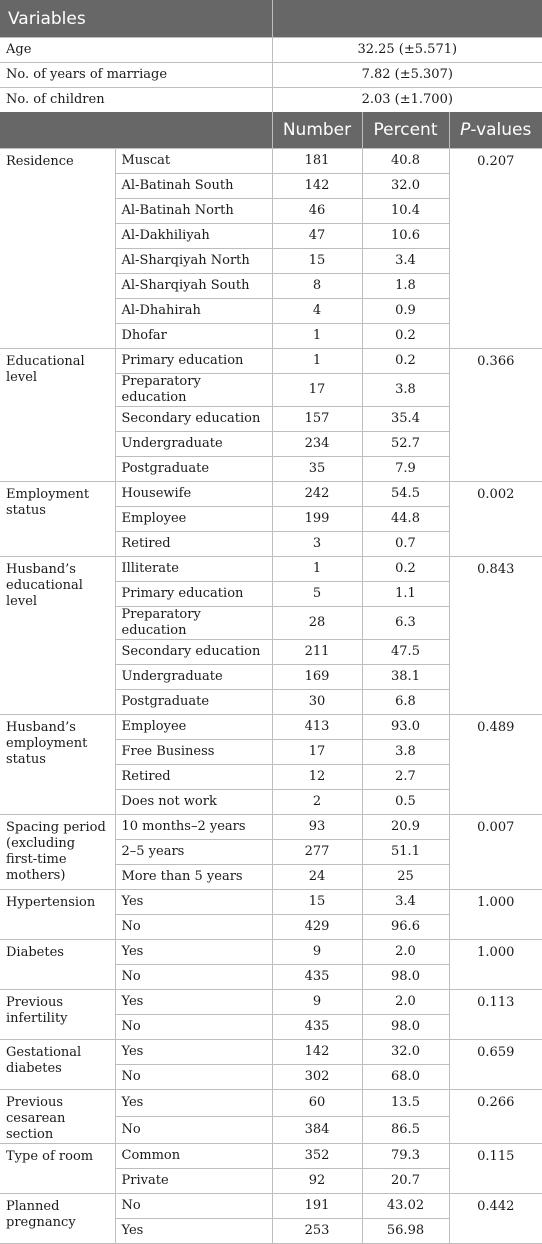 Image resolution: width=542 pixels, height=1244 pixels. Describe the element at coordinates (58, 914) in the screenshot. I see `variable-label: Hypertension` at that location.